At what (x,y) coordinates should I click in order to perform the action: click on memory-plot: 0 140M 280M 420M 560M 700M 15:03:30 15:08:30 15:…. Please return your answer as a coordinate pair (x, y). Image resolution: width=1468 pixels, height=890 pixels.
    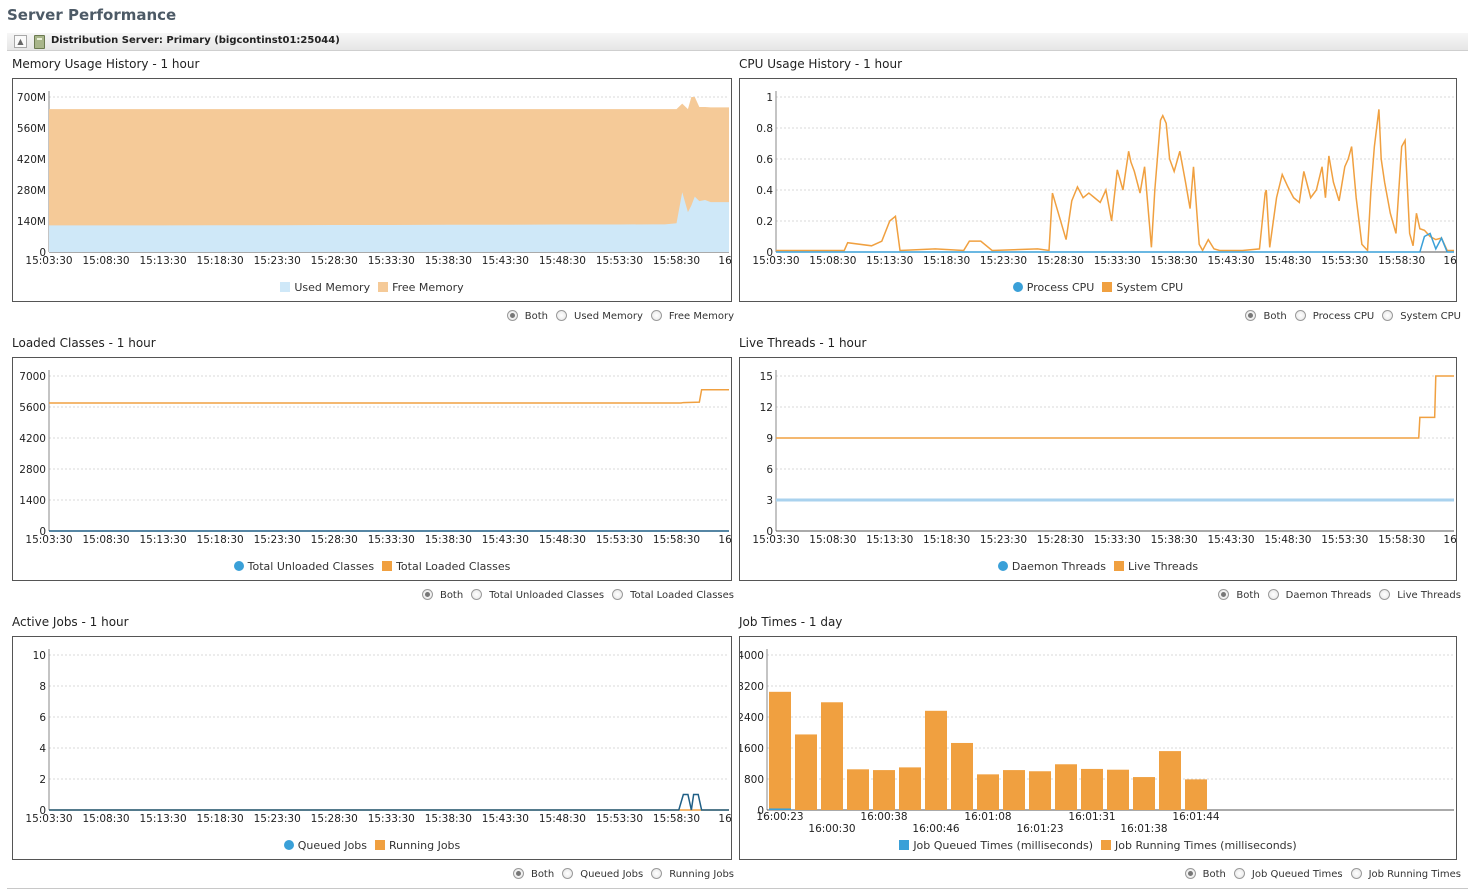
    Looking at the image, I should click on (374, 179).